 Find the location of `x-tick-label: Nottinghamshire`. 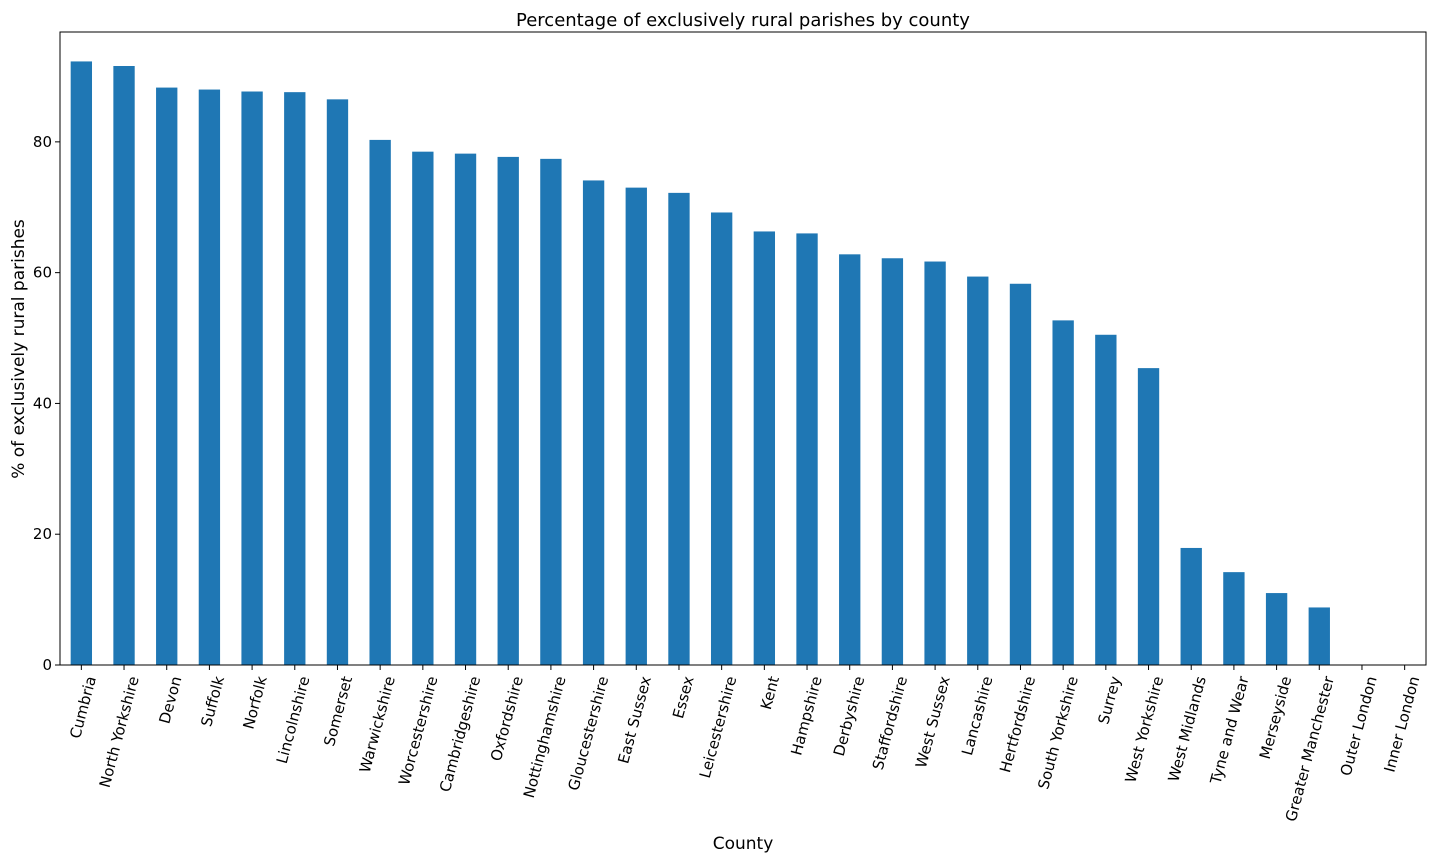

x-tick-label: Nottinghamshire is located at coordinates (545, 737).